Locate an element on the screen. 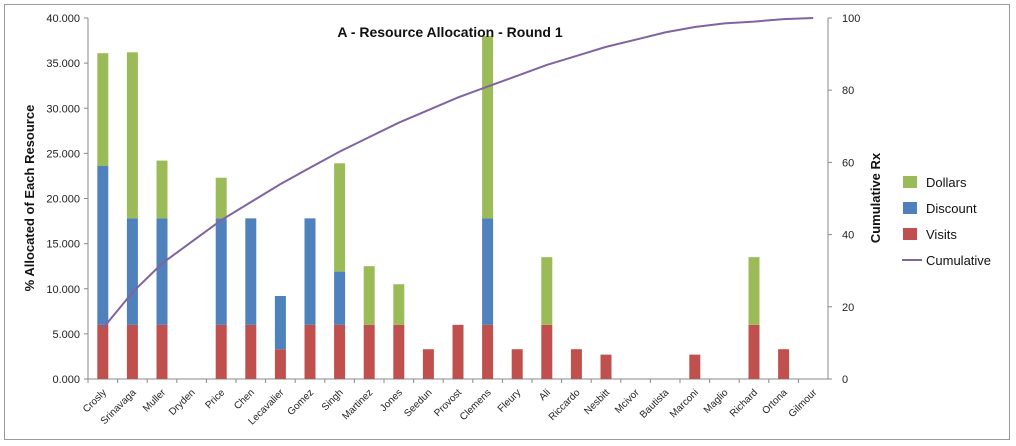 The image size is (1016, 446). bar-discount-lecavalier is located at coordinates (280, 322).